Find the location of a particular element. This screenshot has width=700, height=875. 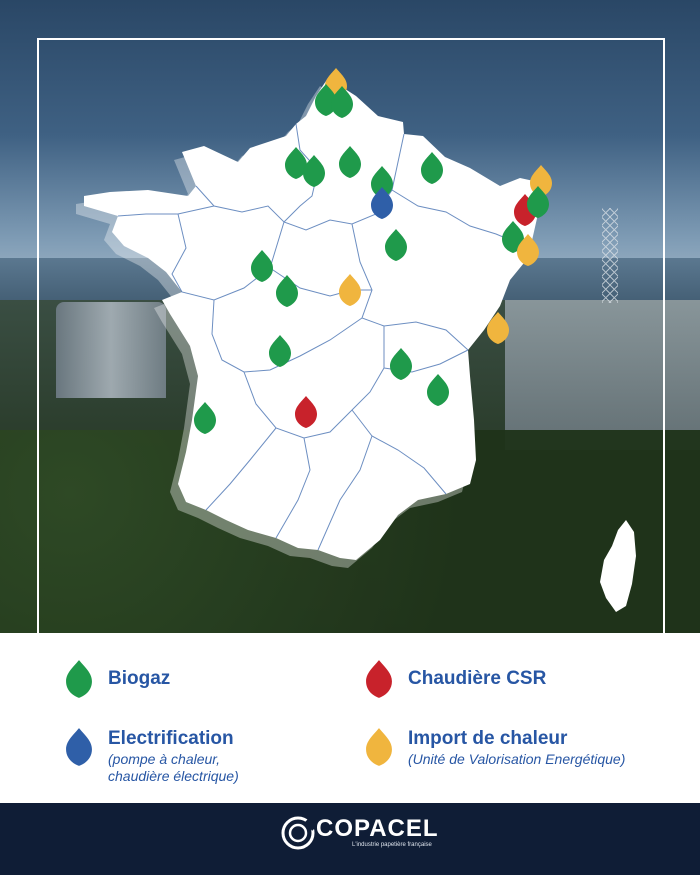

legend-item-chaudiere-csr: Chaudière CSR is located at coordinates (455, 679).